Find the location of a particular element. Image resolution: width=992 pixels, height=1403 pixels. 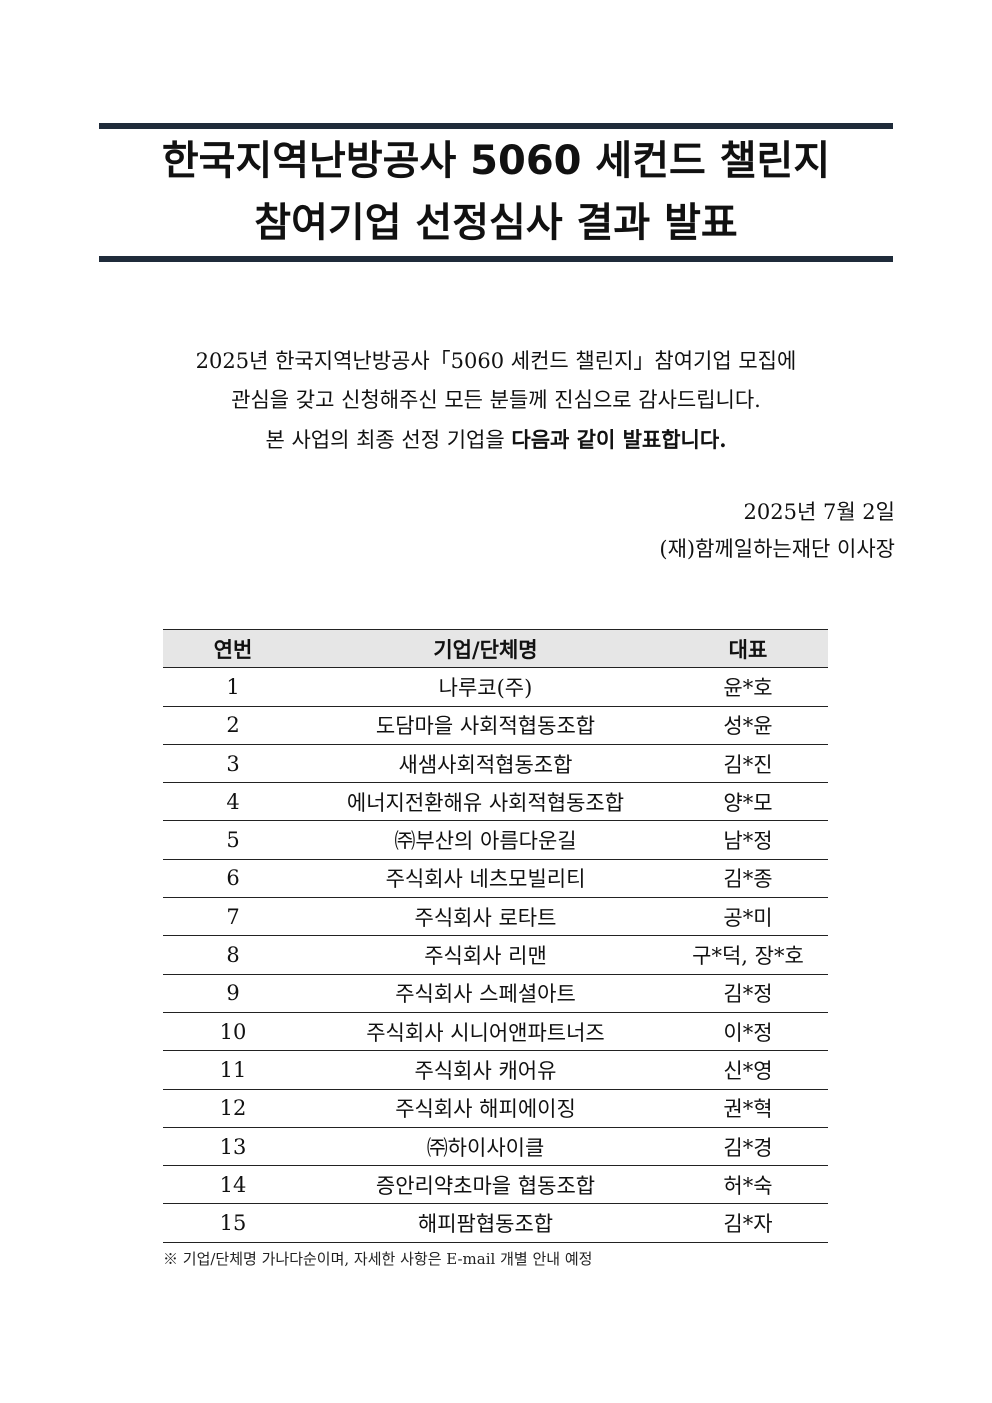

table-row: 6 주식회사 네츠모빌리티 김*종 is located at coordinates (495, 879).